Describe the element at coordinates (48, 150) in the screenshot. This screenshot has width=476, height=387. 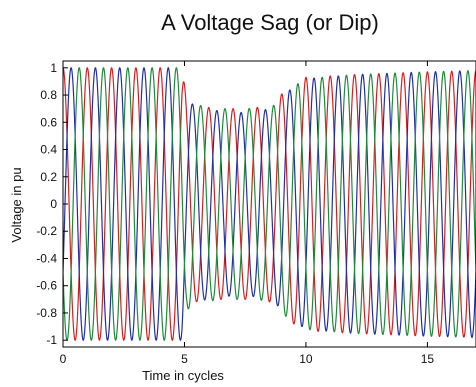
I see `y-tick-label: 0.4` at that location.